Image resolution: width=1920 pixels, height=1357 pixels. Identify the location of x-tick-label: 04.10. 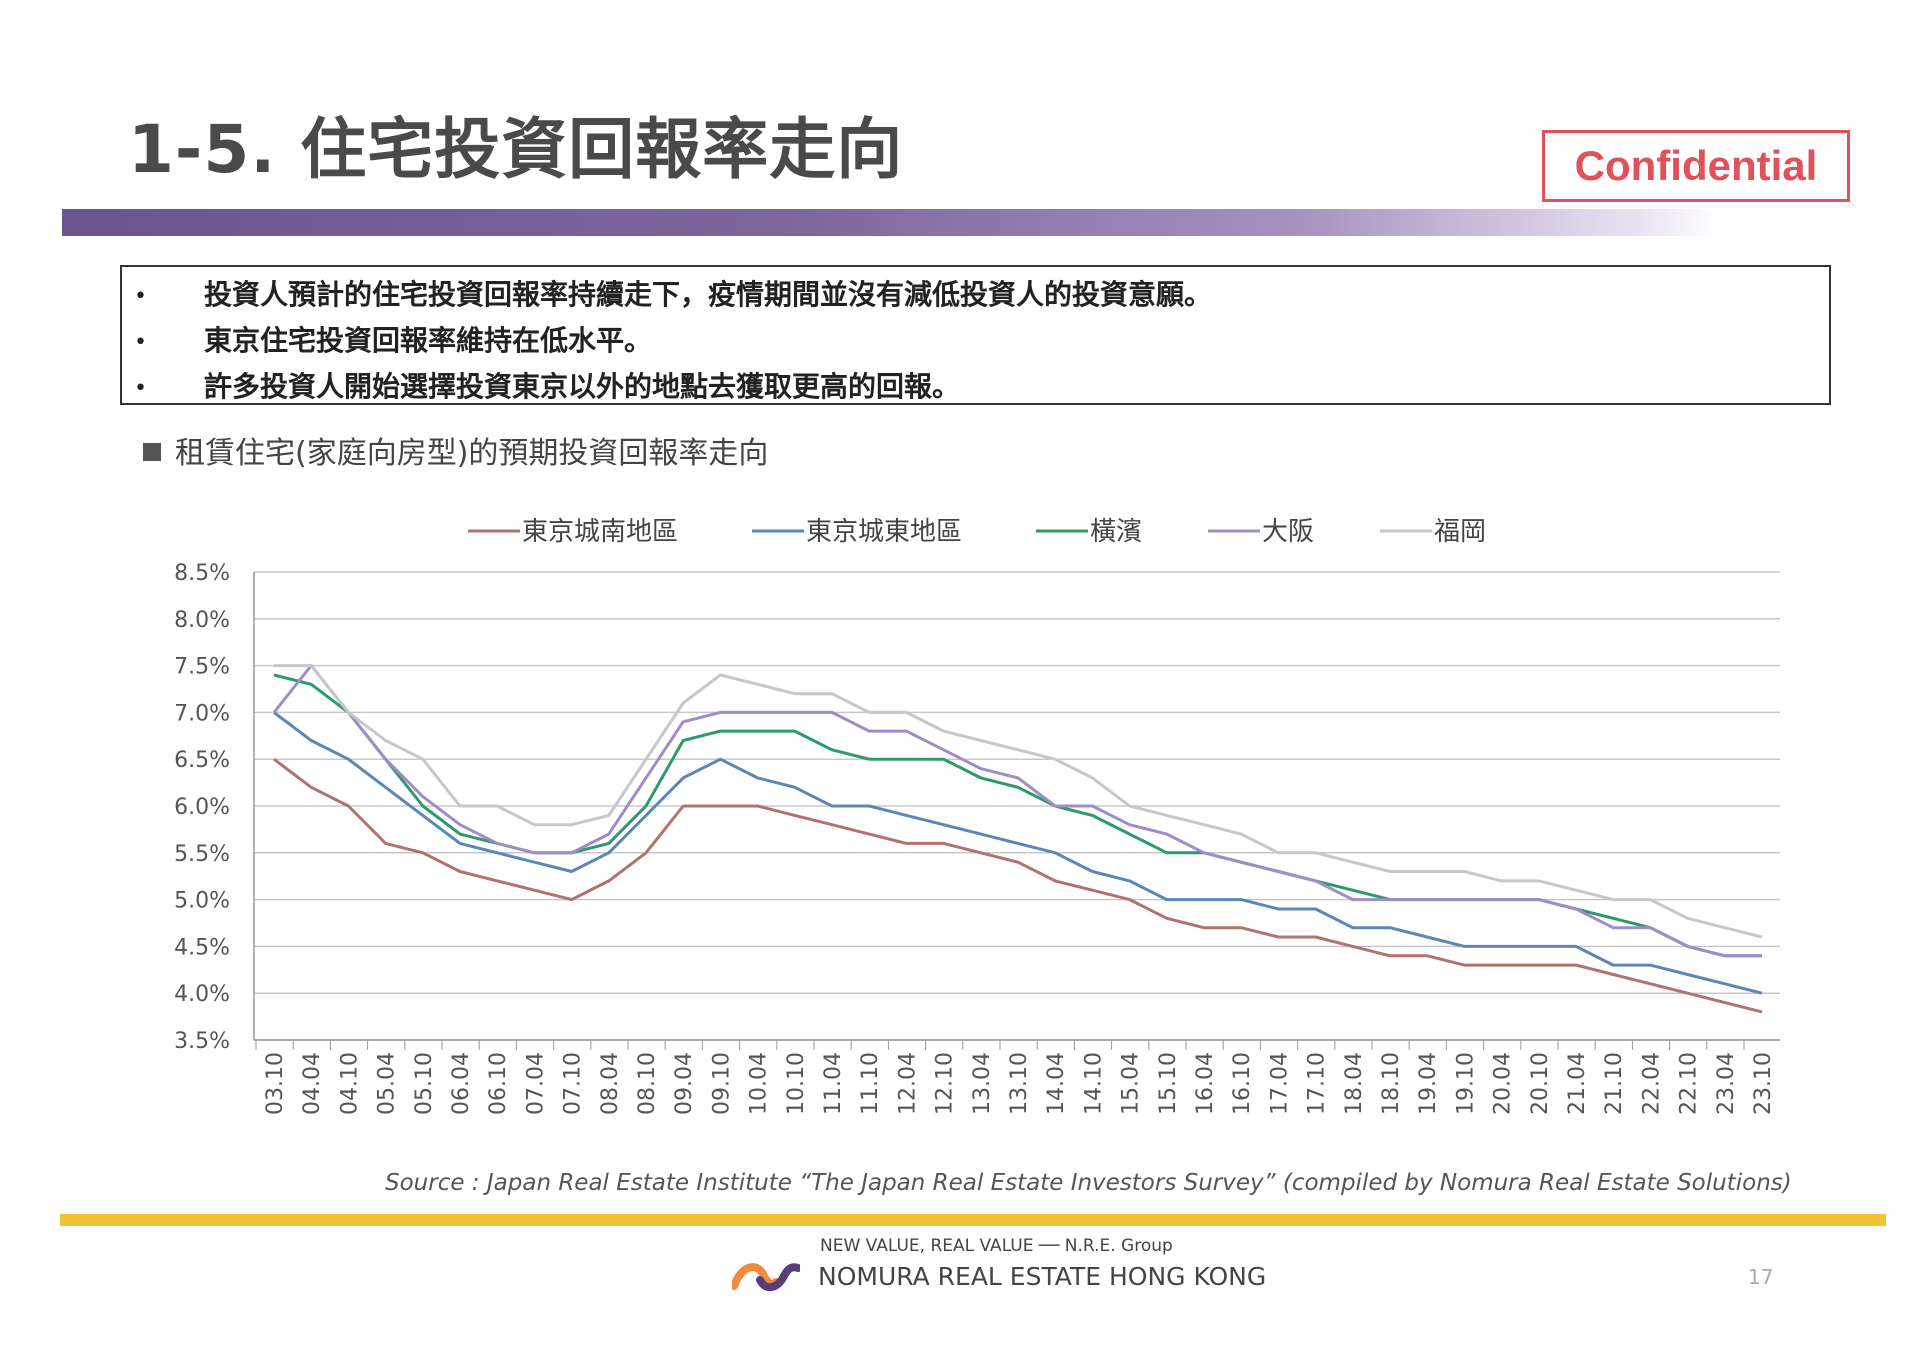
(349, 1083).